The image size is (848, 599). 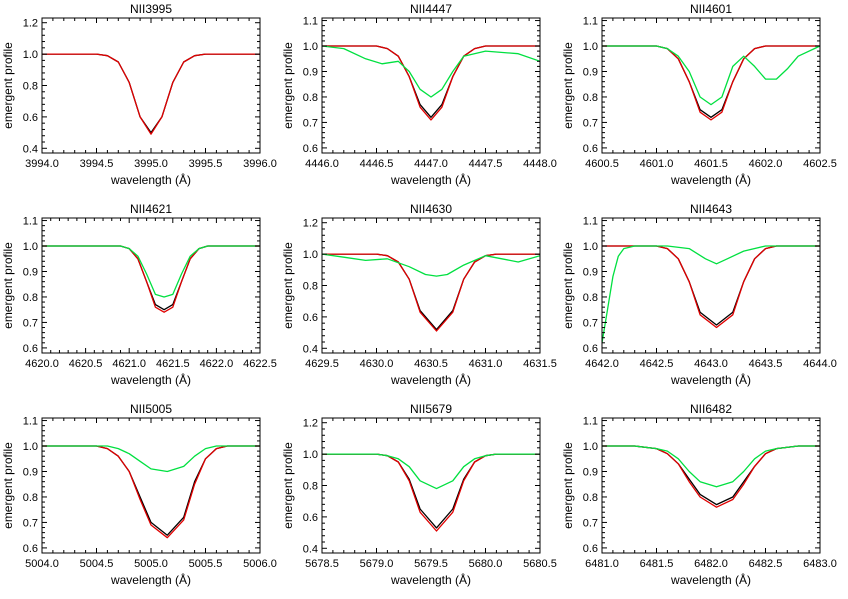 I want to click on x-tick-label: 4630.5, so click(x=431, y=364).